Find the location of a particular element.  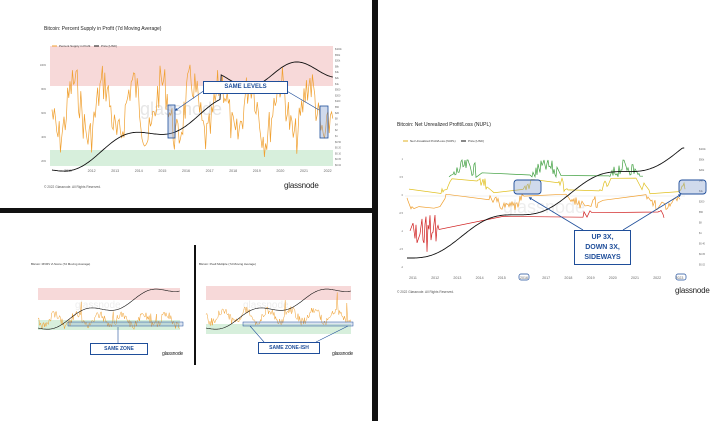

highlight-box-2016 is located at coordinates (171, 121).